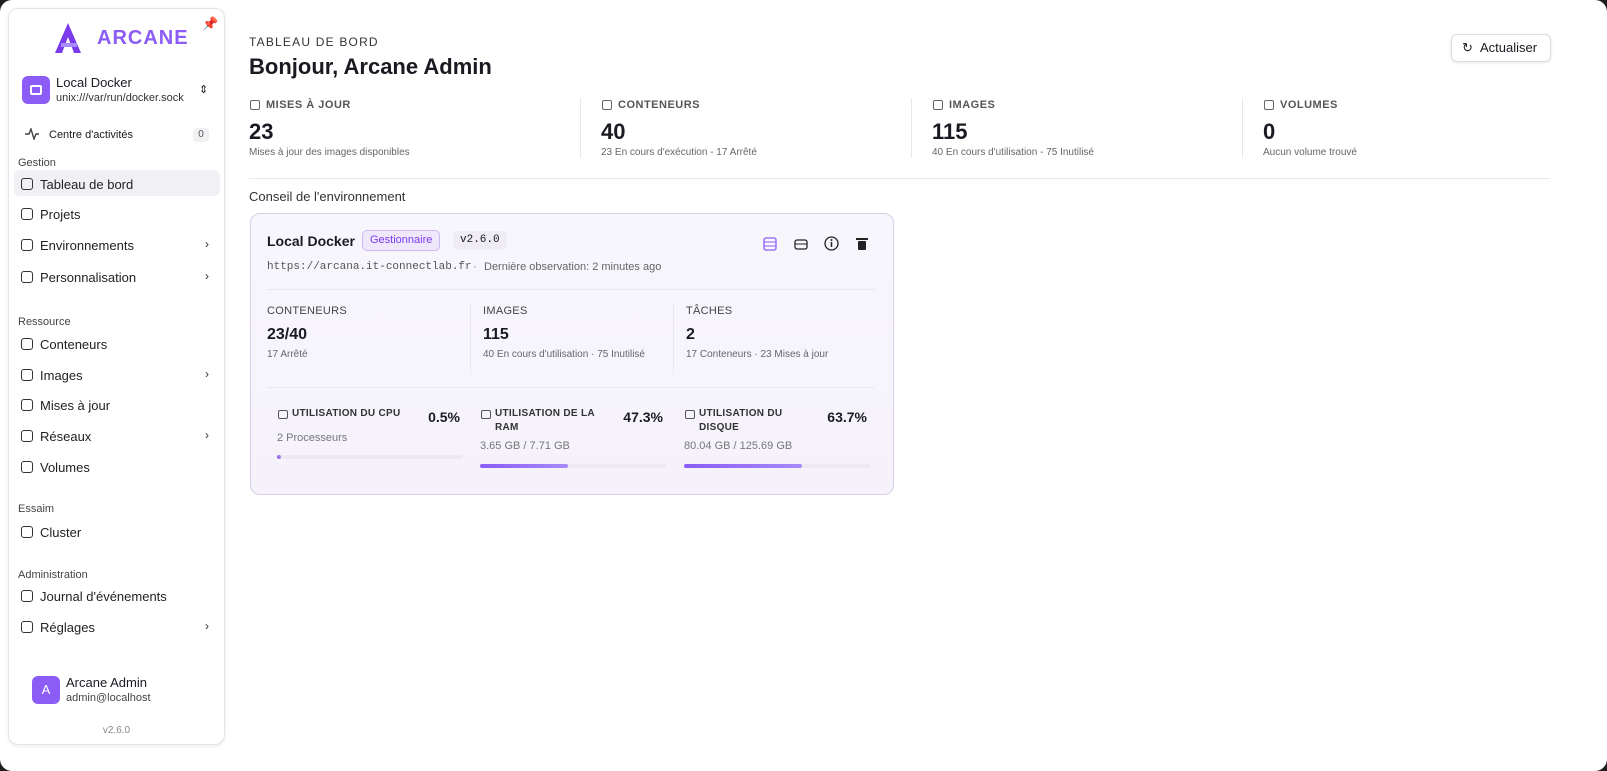 The image size is (1607, 771). Describe the element at coordinates (312, 438) in the screenshot. I see `usage-detail: 2 Processeurs` at that location.